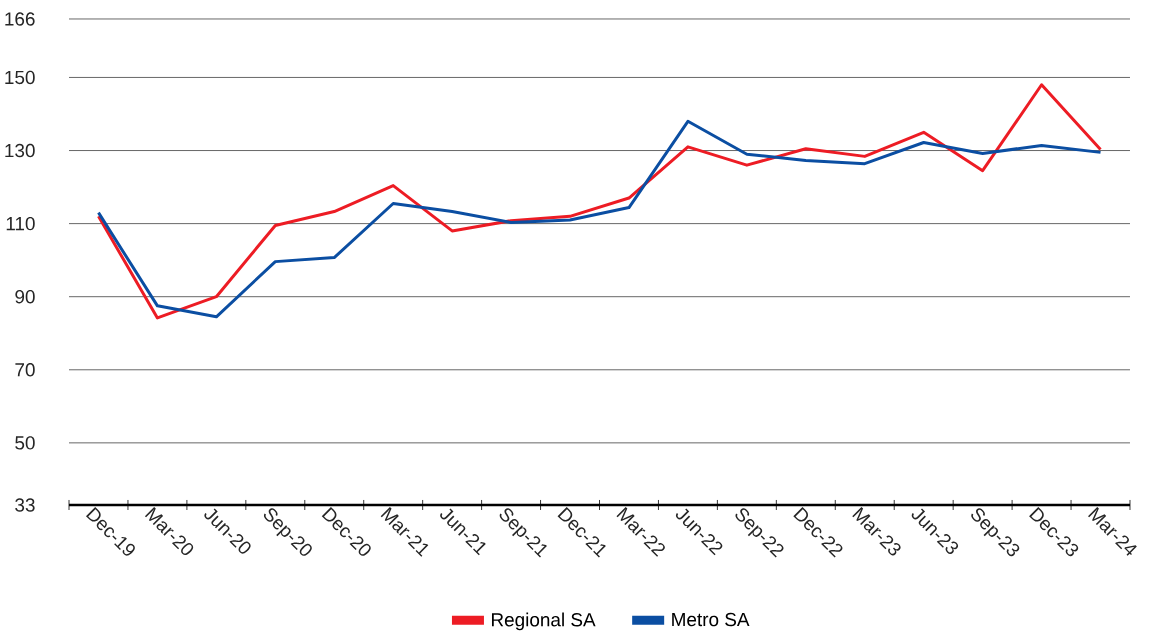  I want to click on y-tick-label: 33, so click(25, 505).